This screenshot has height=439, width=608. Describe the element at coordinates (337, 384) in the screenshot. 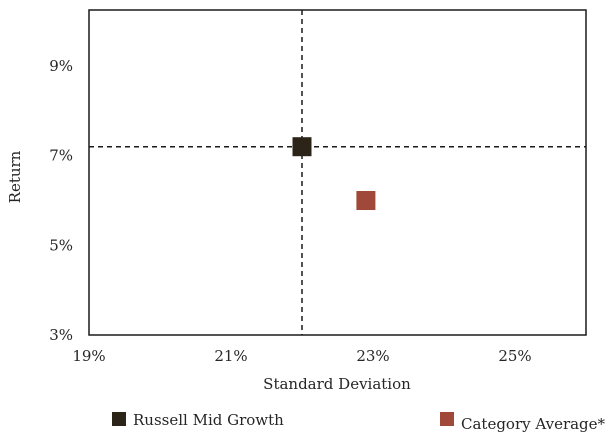

I see `x-axis-title: Standard Deviation` at that location.